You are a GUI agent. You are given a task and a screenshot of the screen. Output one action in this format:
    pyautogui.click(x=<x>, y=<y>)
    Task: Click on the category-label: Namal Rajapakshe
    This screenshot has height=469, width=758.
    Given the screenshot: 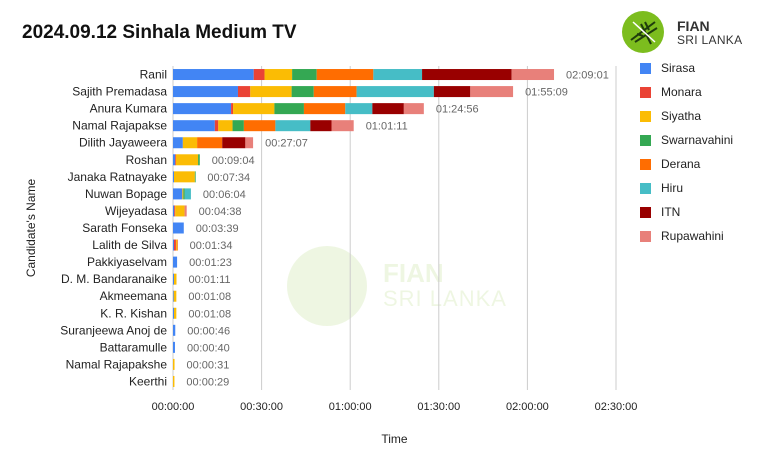 What is the action you would take?
    pyautogui.click(x=117, y=364)
    